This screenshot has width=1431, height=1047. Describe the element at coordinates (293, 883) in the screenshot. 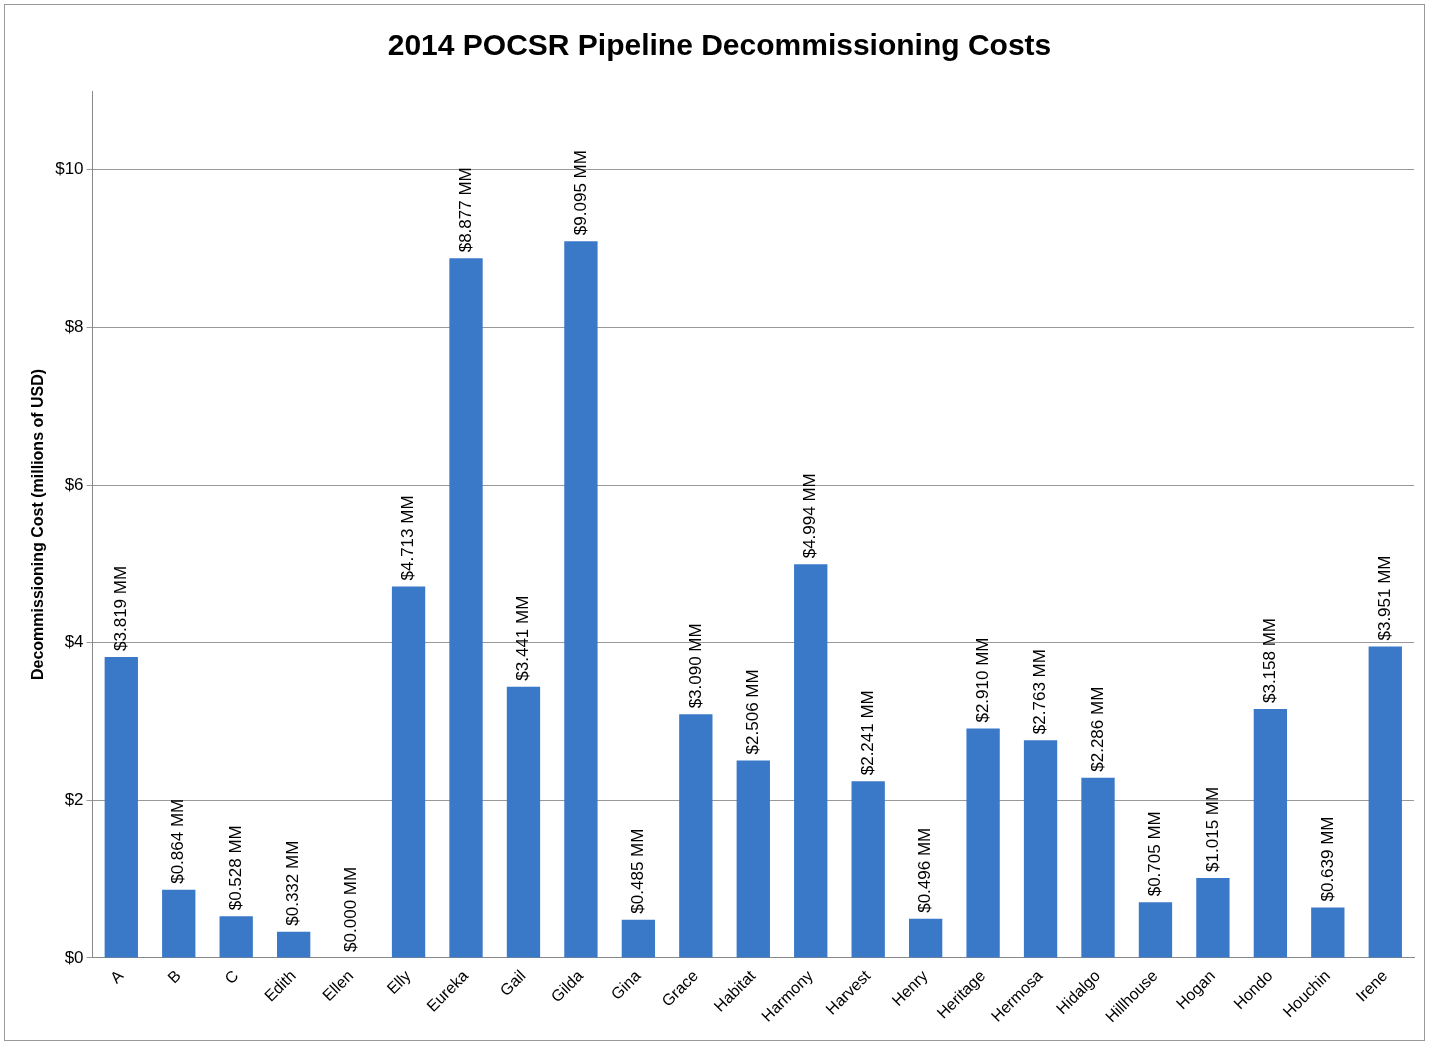

I see `data-label: $0.332 MM` at that location.